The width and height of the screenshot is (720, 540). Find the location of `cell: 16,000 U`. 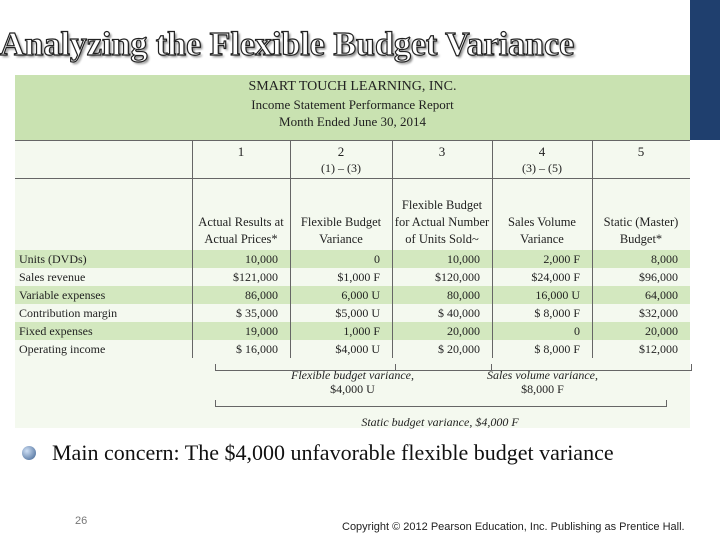

cell: 16,000 U is located at coordinates (557, 295).